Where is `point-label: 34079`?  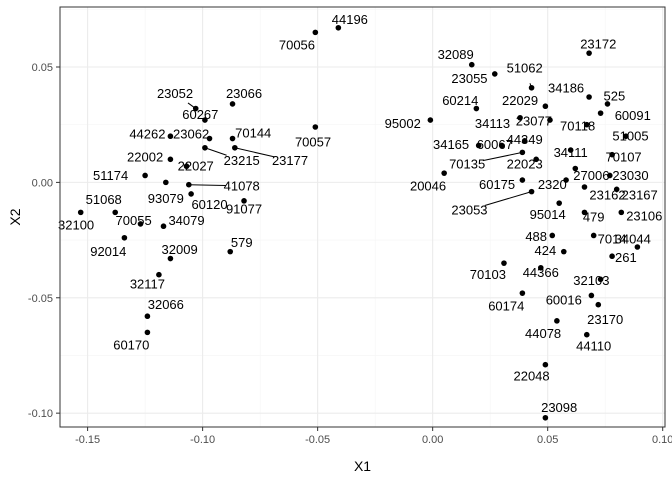 point-label: 34079 is located at coordinates (186, 220).